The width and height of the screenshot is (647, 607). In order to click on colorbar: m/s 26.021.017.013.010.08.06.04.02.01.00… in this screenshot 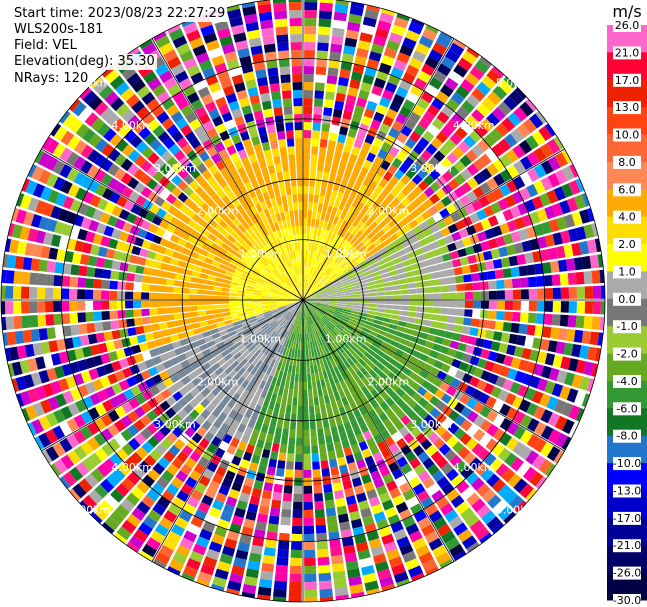, I will do `click(627, 304)`.